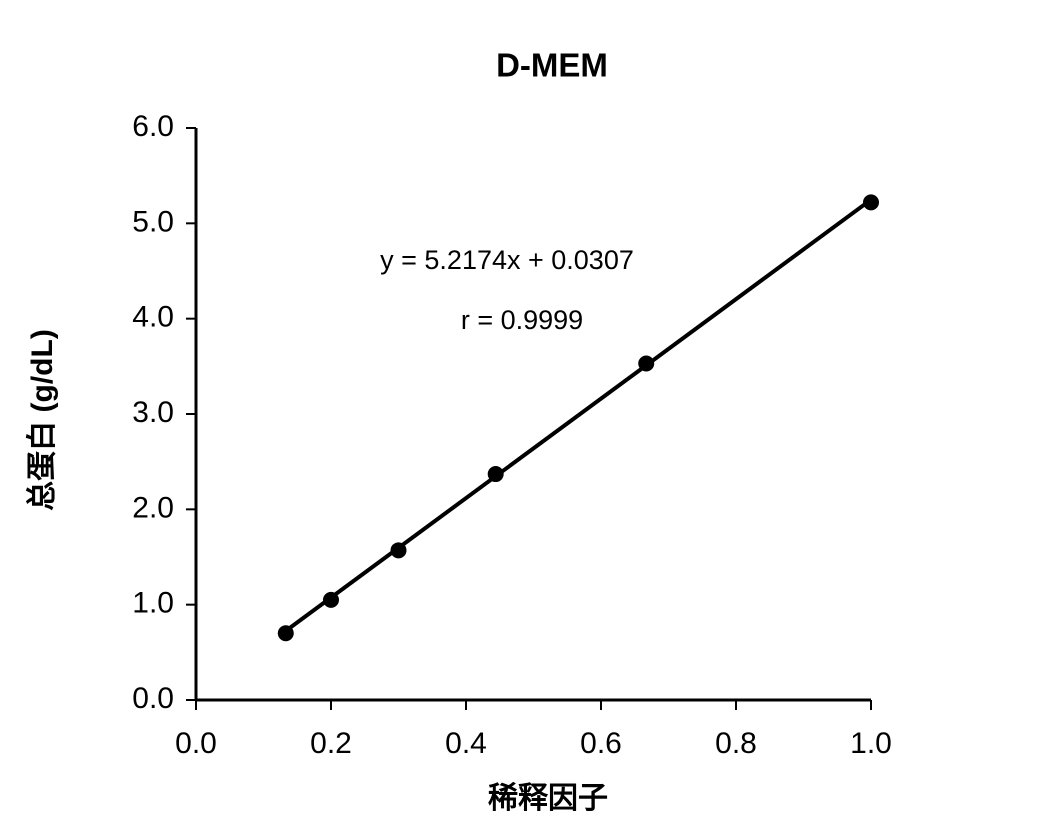 Image resolution: width=1040 pixels, height=832 pixels. I want to click on y-axis-label: 总蛋白 (g/dL), so click(42, 420).